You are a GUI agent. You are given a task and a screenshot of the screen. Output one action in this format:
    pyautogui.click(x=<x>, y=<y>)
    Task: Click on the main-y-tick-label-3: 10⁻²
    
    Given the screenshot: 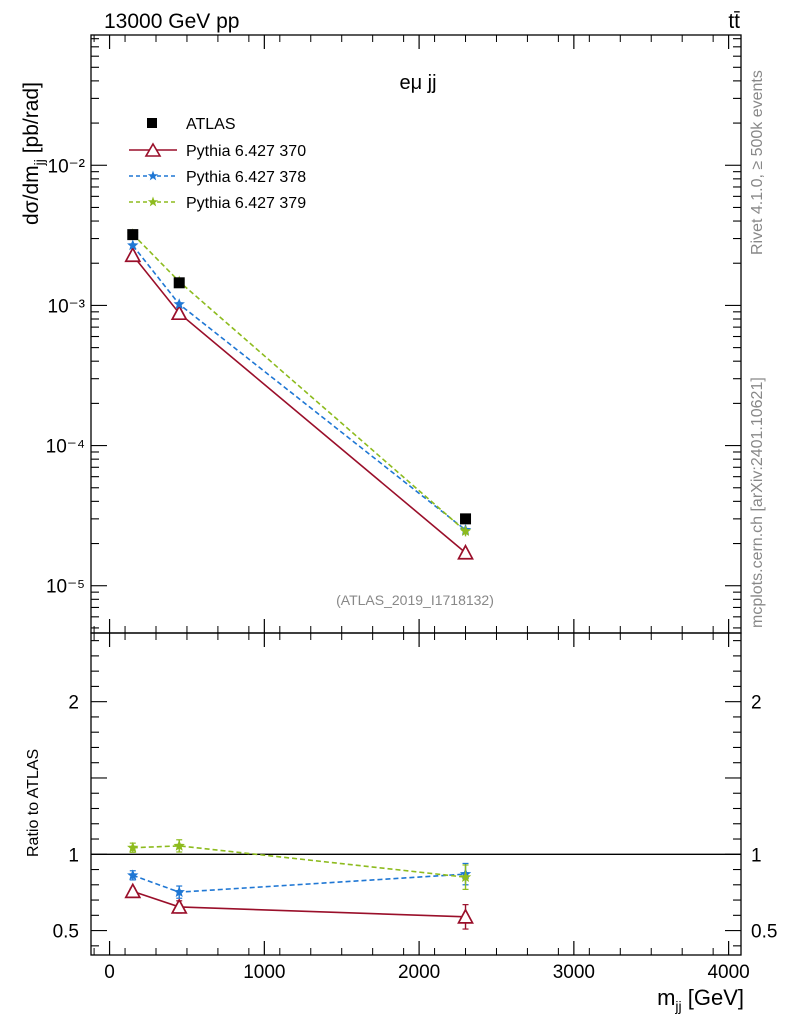 What is the action you would take?
    pyautogui.click(x=67, y=166)
    